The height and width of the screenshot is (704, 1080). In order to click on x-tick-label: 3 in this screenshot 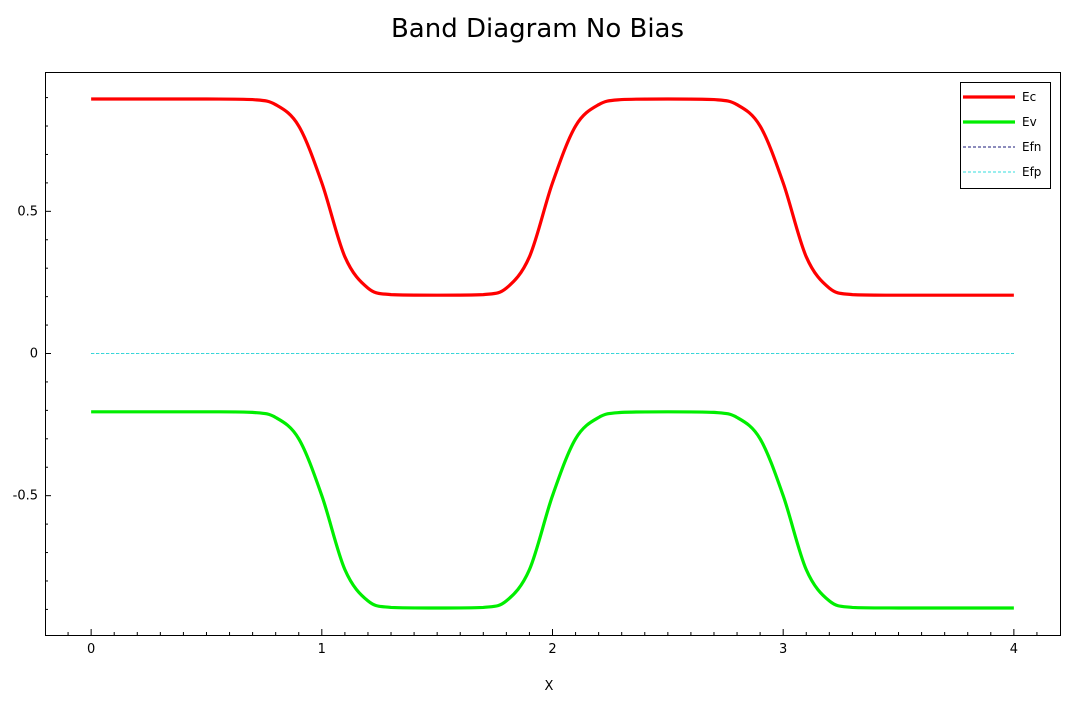, I will do `click(783, 649)`.